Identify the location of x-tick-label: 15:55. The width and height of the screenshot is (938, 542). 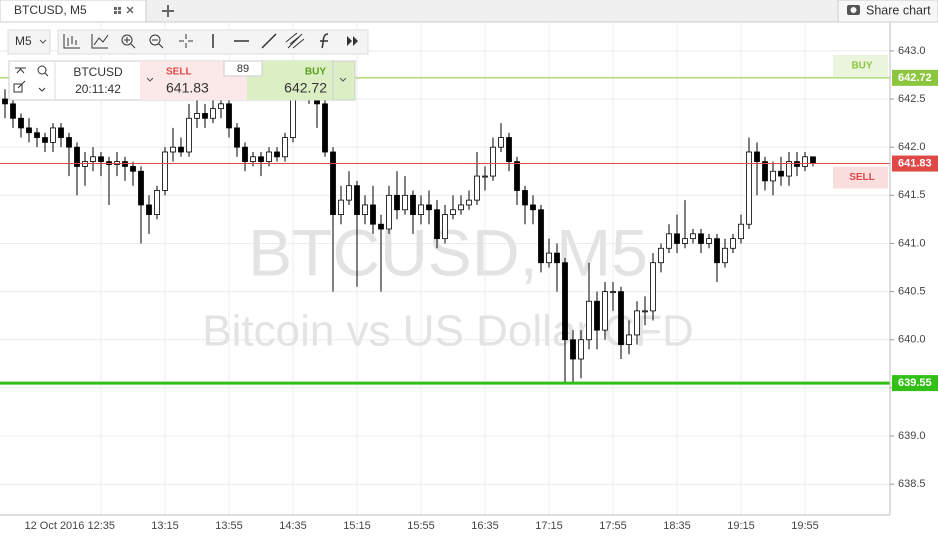
(421, 526).